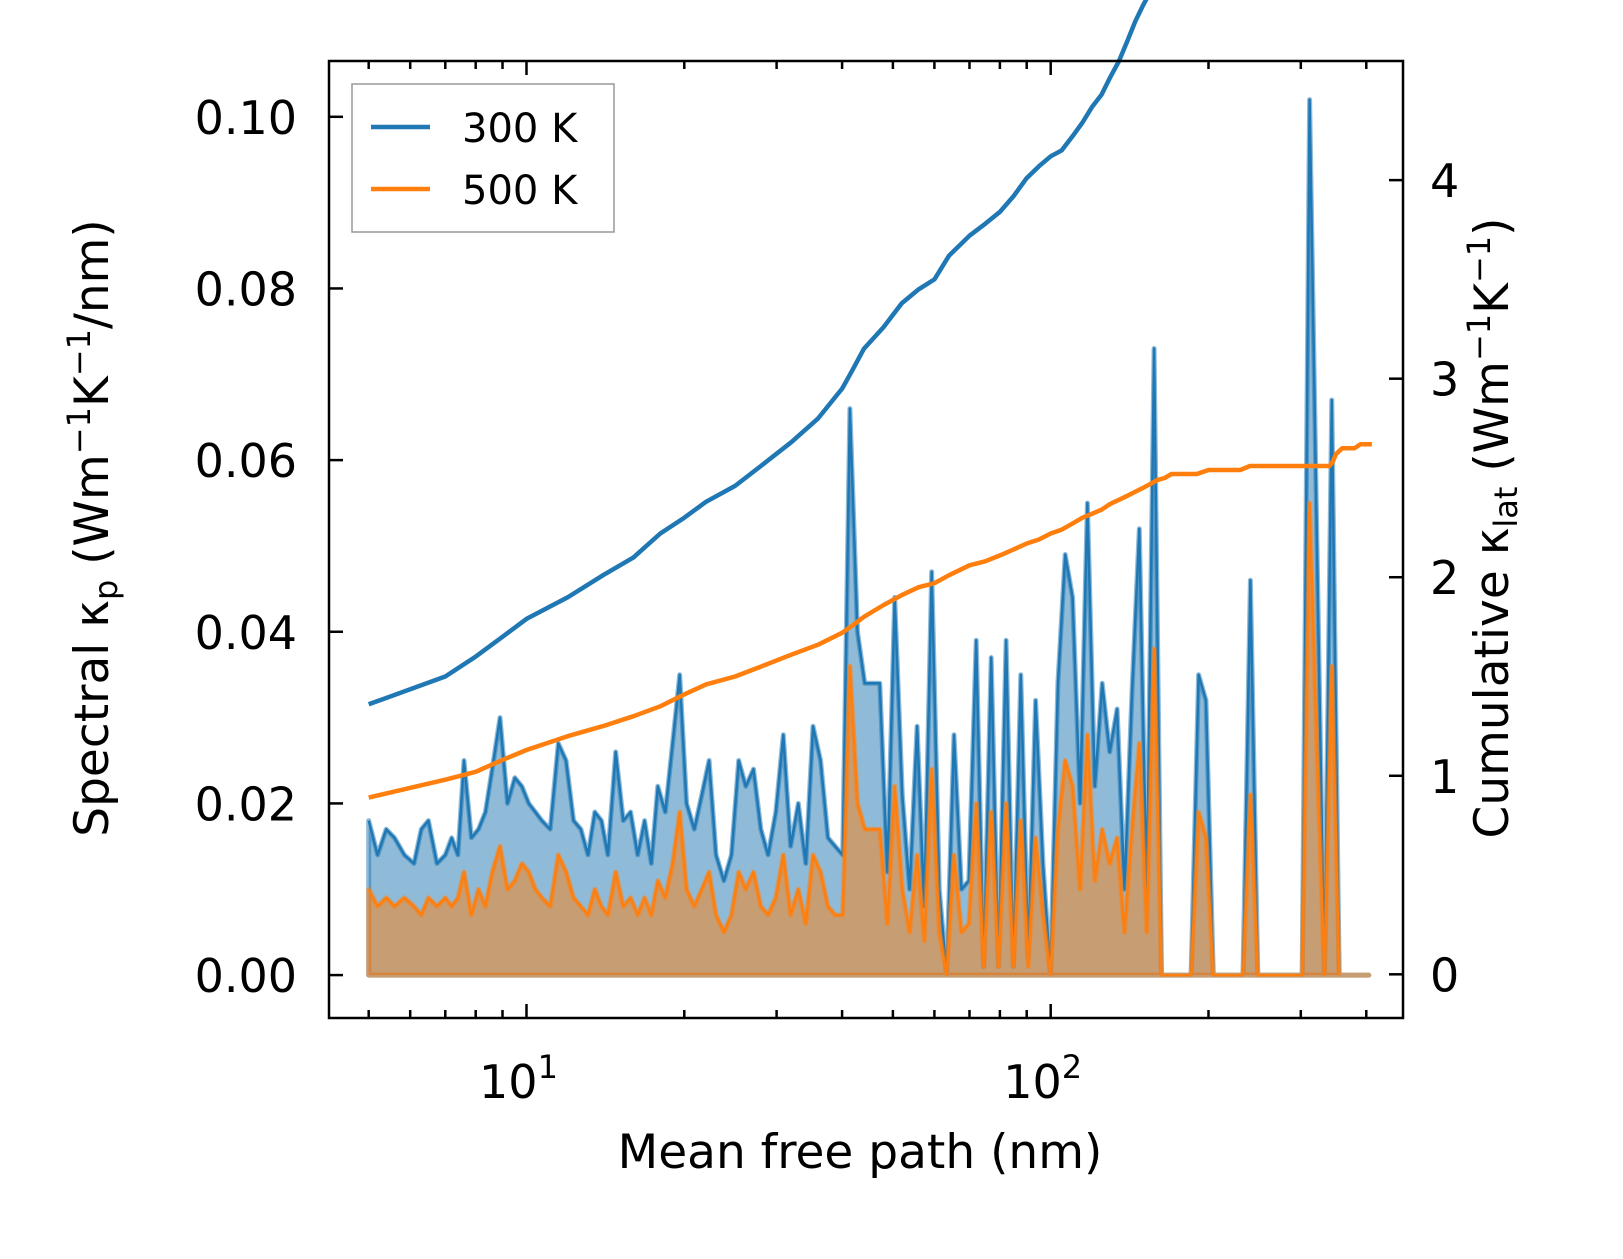  Describe the element at coordinates (1444, 777) in the screenshot. I see `y-right-tick-label-1: 1` at that location.